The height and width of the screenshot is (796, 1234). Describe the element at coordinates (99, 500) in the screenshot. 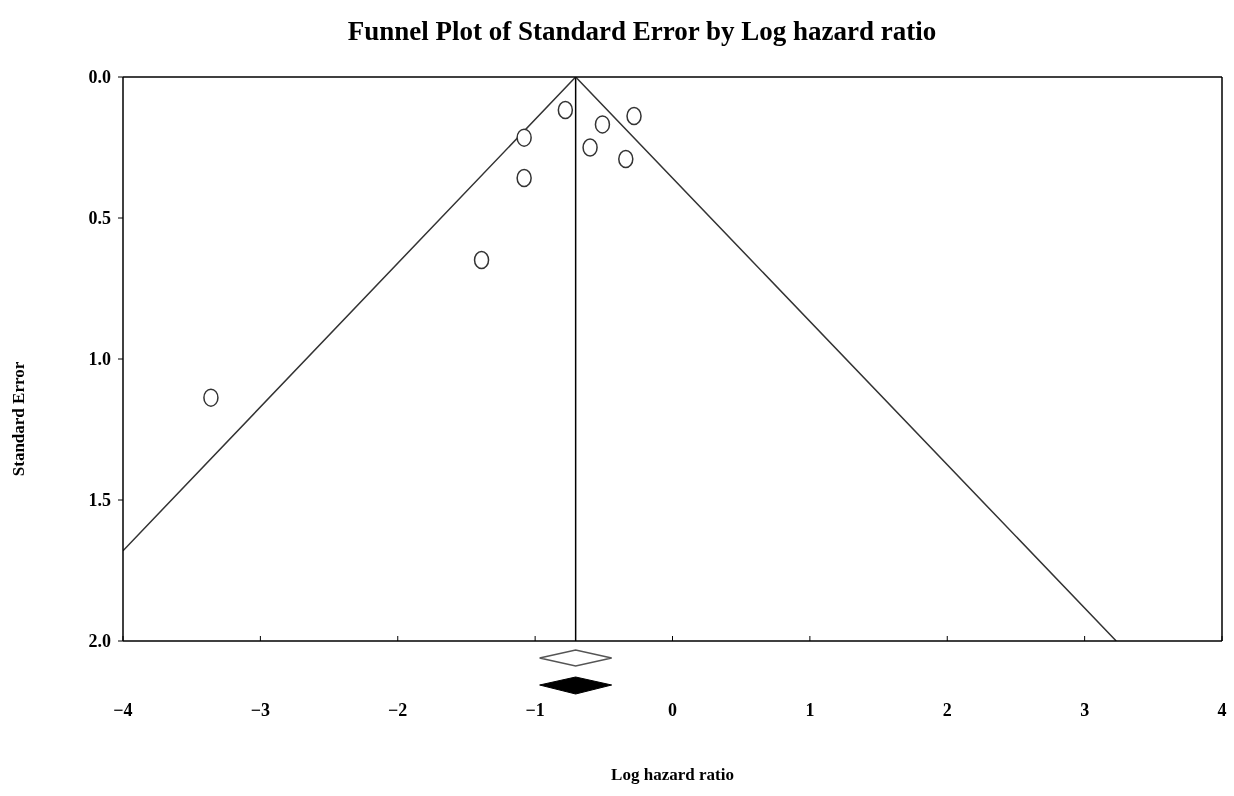

I see `y-tick-label: 1.5` at that location.